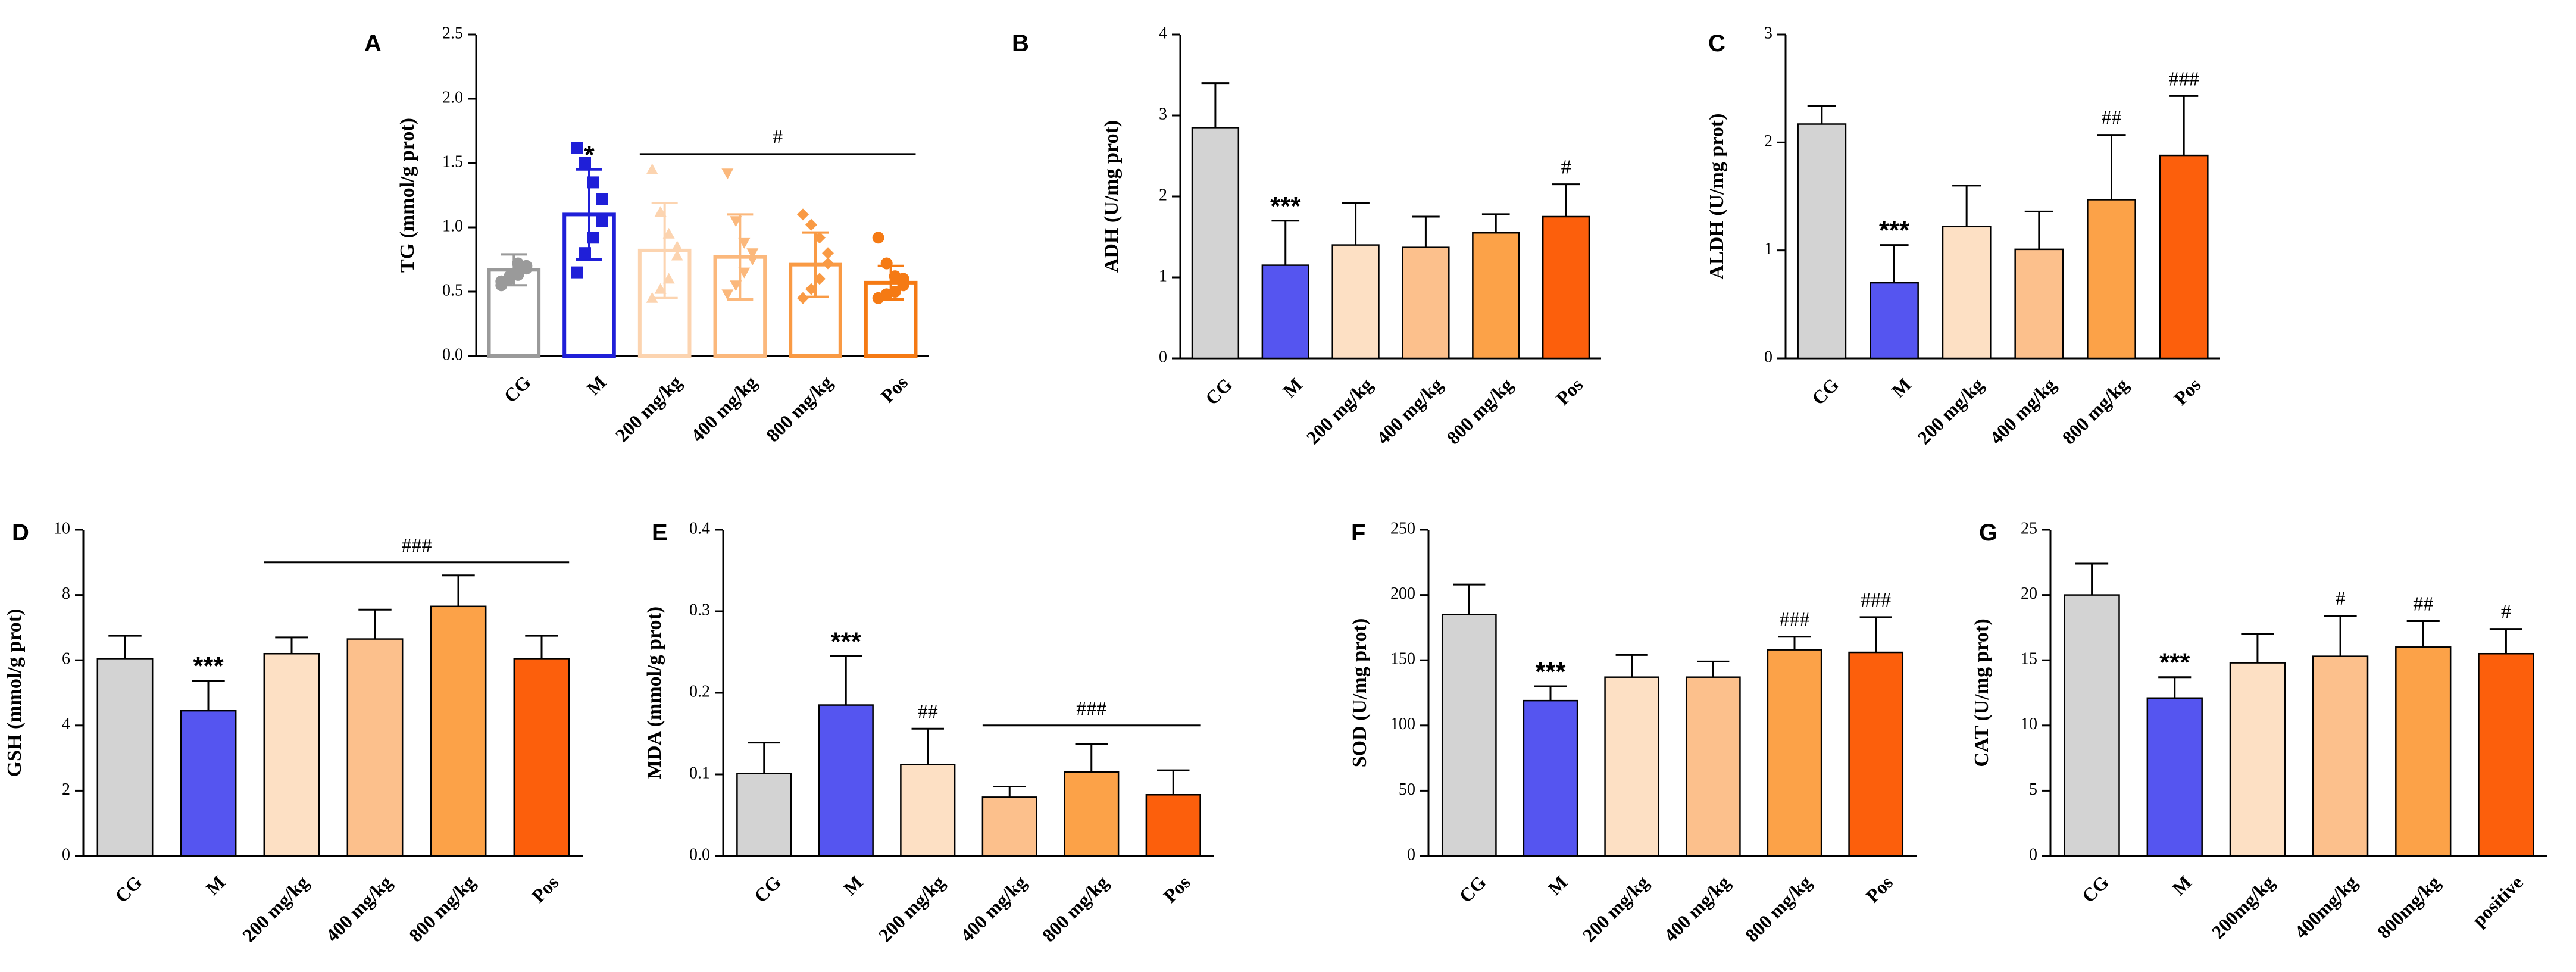 This screenshot has width=2576, height=972. I want to click on panel-g-category-label: 800mg/kg, so click(2408, 907).